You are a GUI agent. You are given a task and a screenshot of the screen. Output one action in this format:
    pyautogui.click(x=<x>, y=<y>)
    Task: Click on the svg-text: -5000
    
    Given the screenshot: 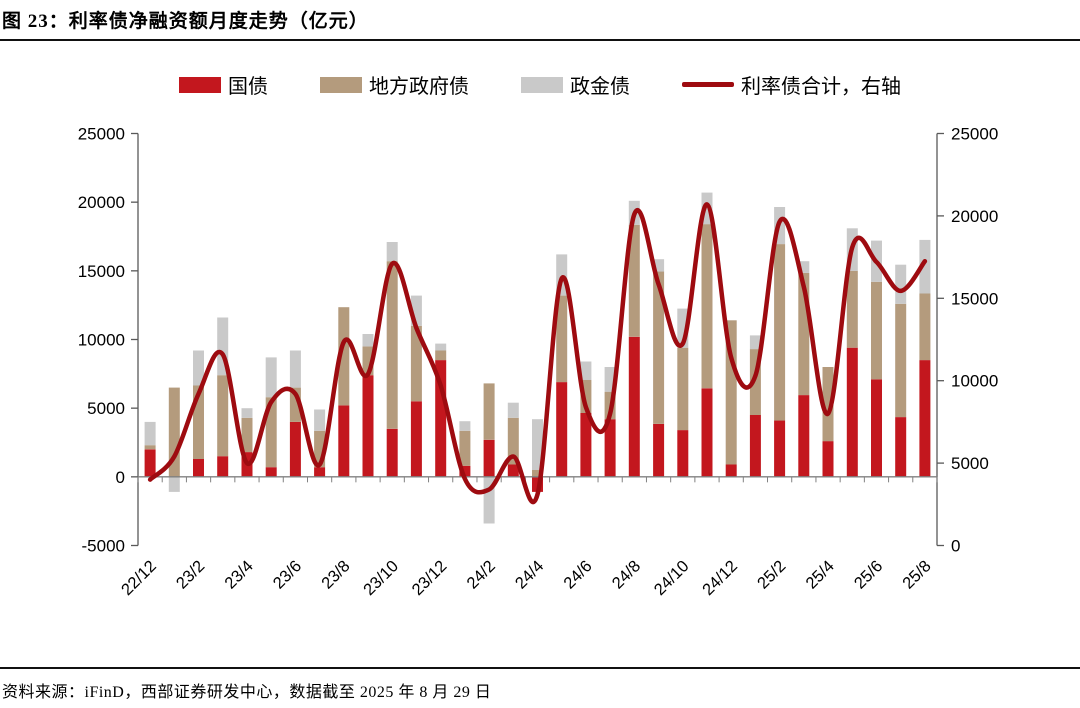 What is the action you would take?
    pyautogui.click(x=103, y=546)
    